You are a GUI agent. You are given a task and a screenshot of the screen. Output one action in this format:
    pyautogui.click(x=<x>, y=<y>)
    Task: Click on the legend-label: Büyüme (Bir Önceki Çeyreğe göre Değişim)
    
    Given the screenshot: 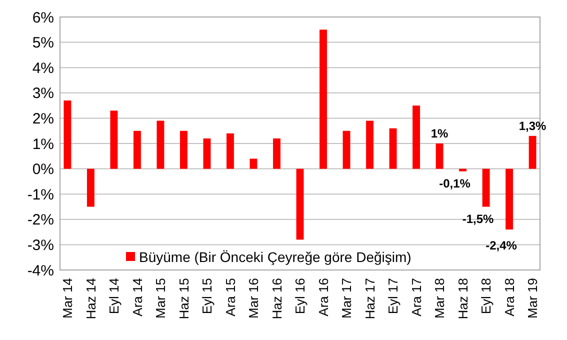 What is the action you would take?
    pyautogui.click(x=275, y=256)
    